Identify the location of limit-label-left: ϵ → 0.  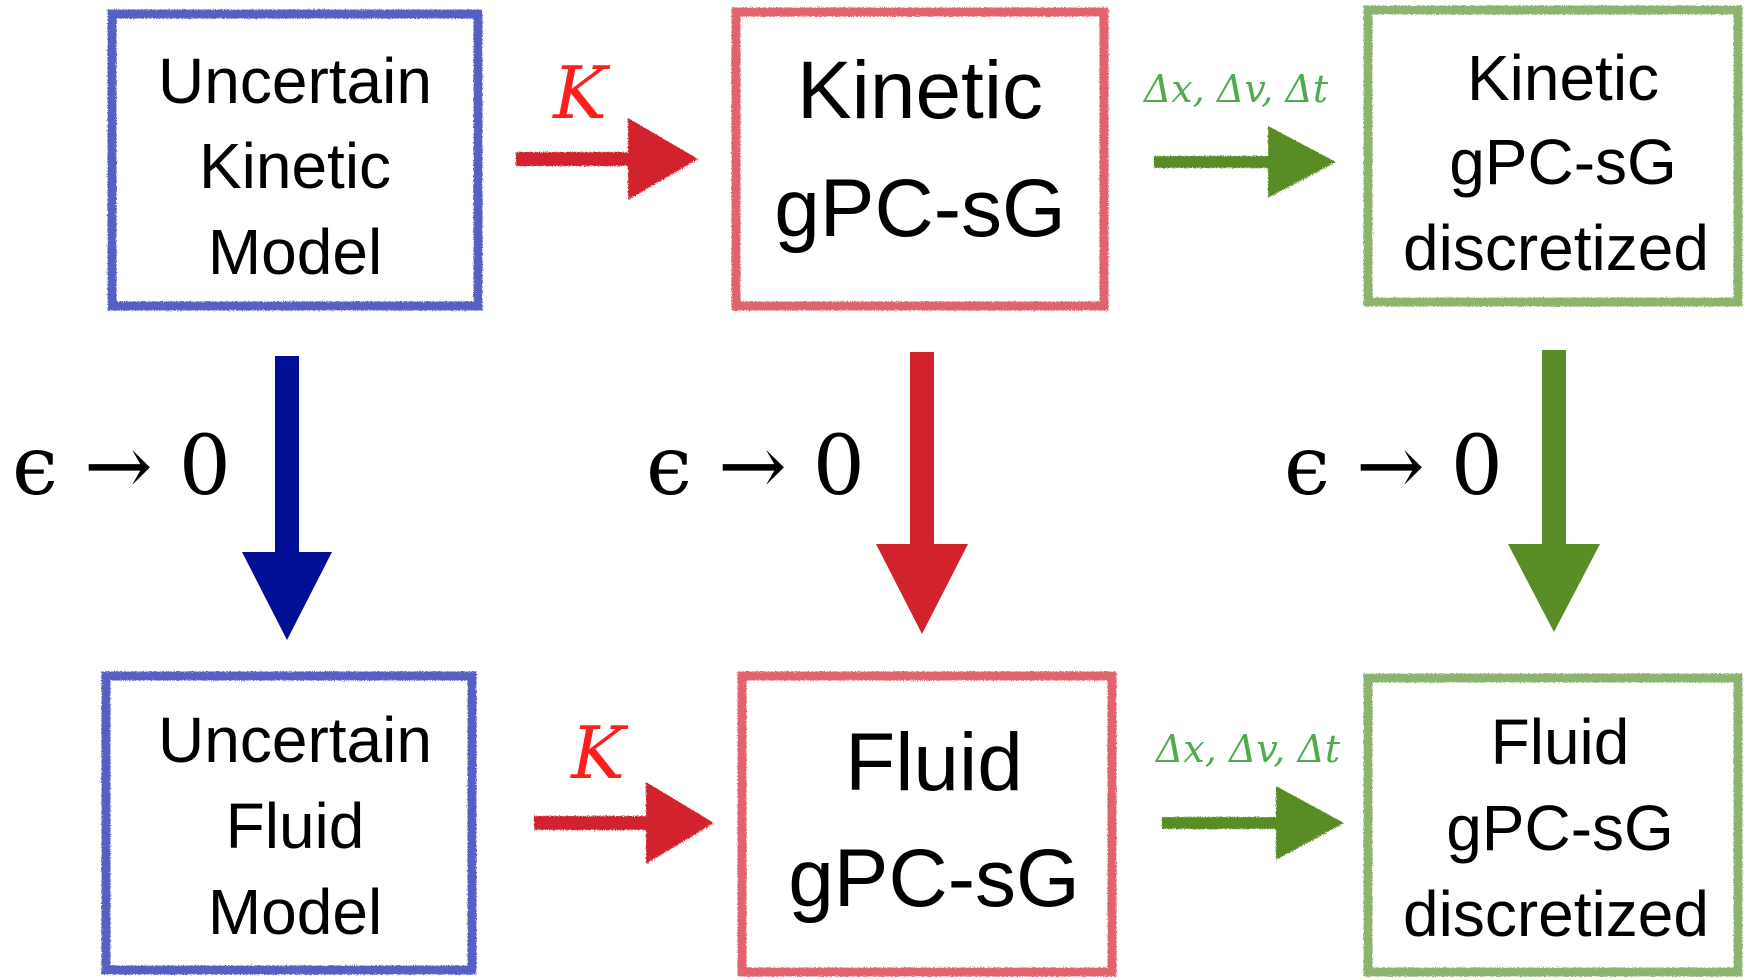
(121, 466).